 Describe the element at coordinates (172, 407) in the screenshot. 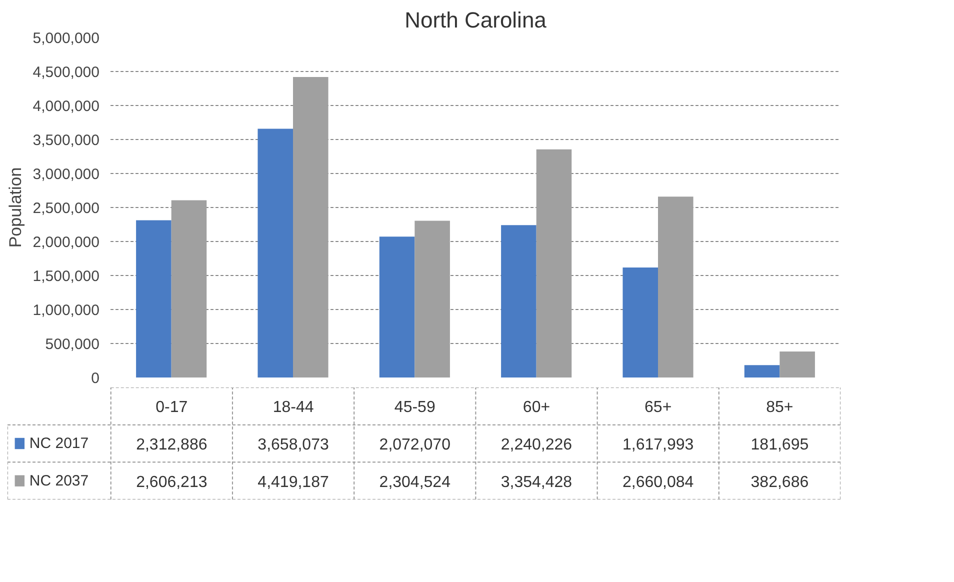

I see `x-tick-label: 0-17` at that location.